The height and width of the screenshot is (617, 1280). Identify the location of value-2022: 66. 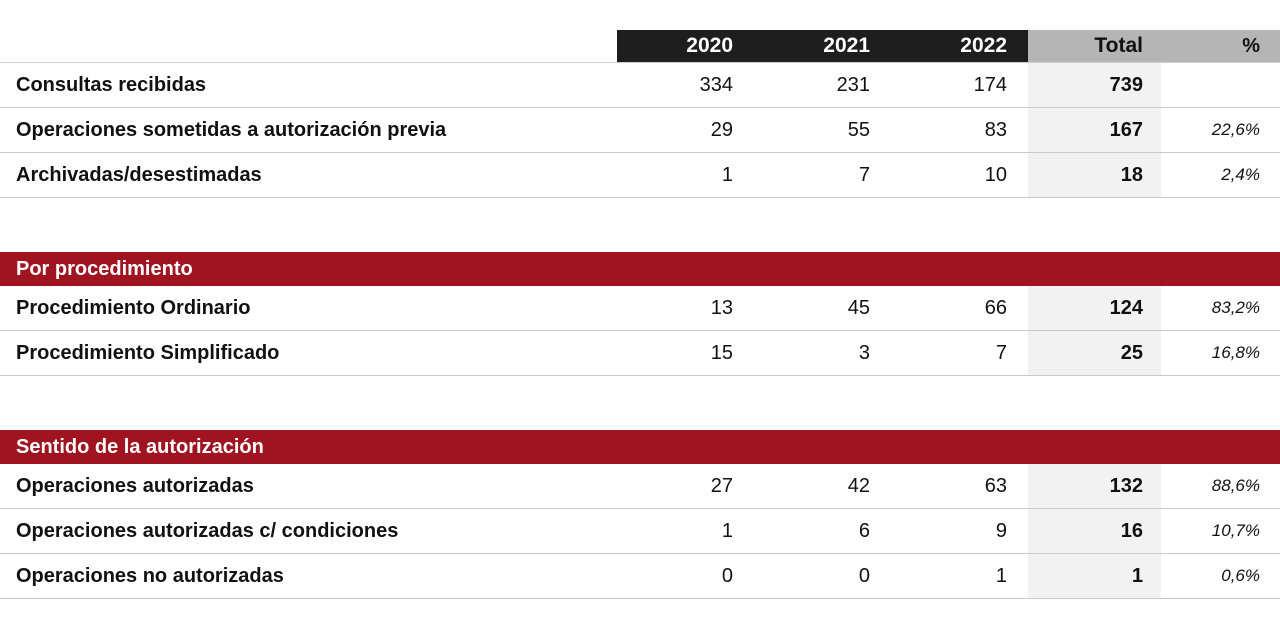
(995, 307).